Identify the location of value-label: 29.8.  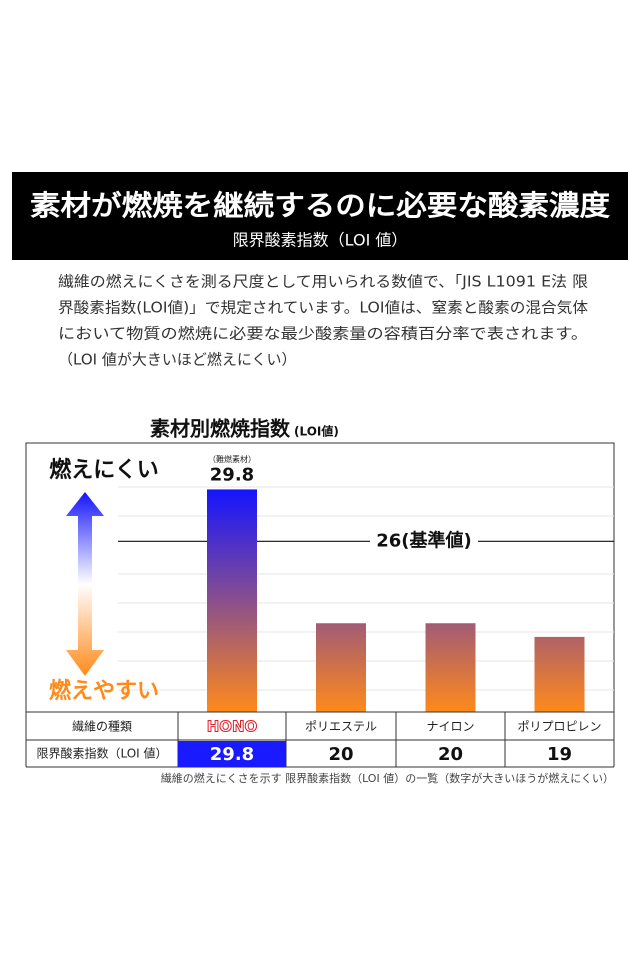
(232, 474).